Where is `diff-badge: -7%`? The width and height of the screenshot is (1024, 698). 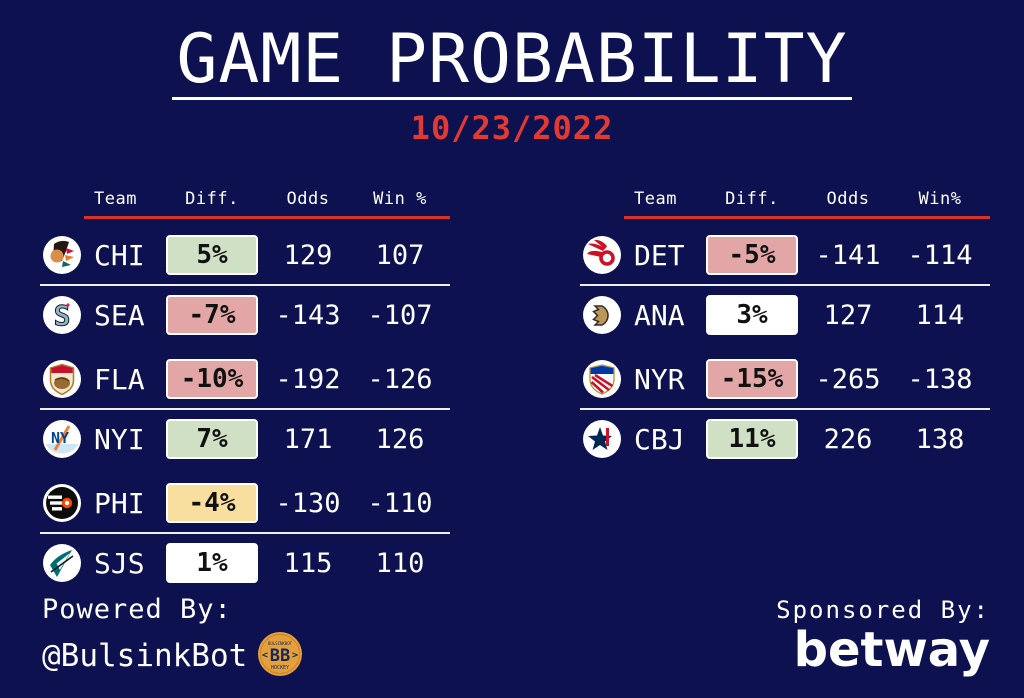
diff-badge: -7% is located at coordinates (212, 315).